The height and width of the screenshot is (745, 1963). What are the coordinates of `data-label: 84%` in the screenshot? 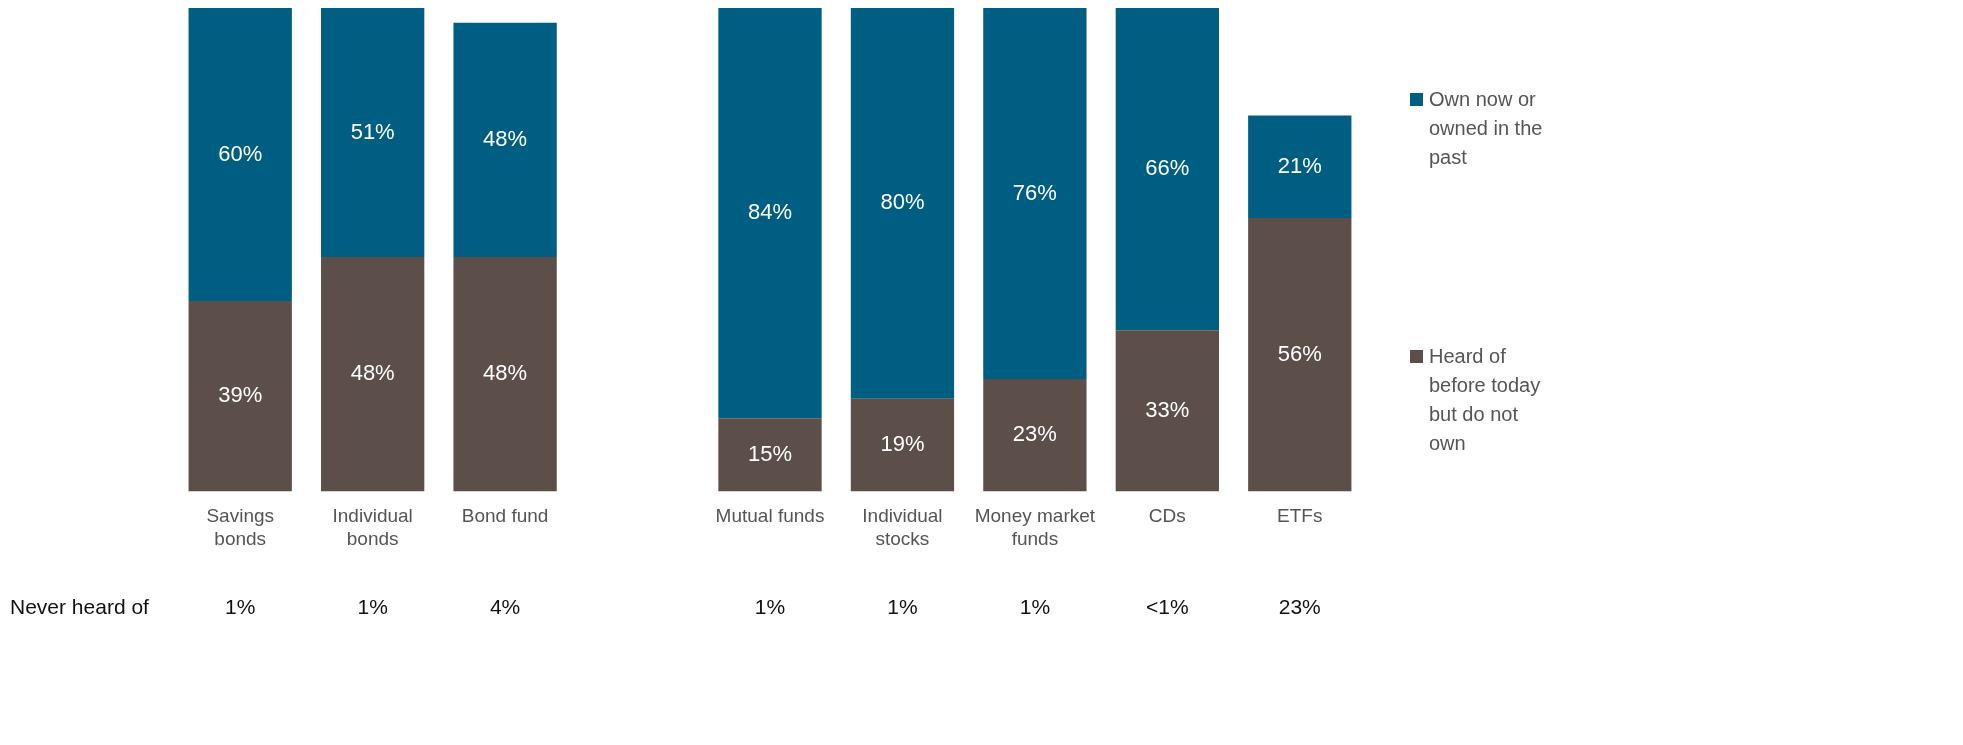 It's located at (770, 212).